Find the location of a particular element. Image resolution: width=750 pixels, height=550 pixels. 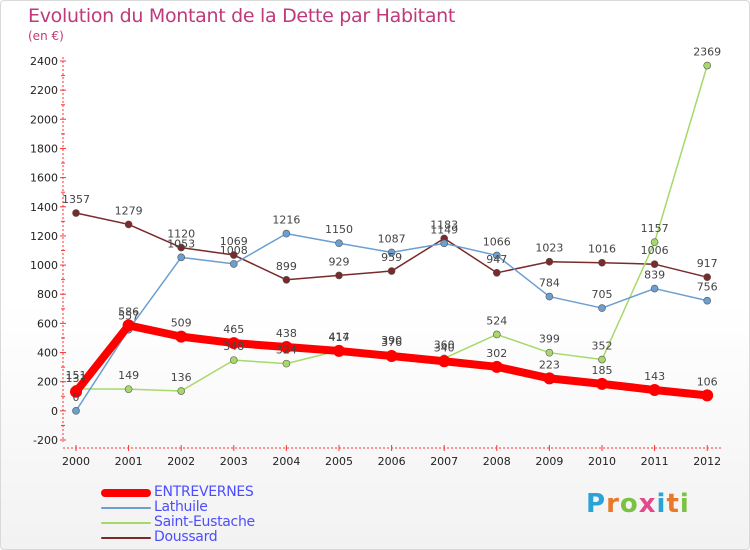

y-tick-label: 0 is located at coordinates (54, 411).